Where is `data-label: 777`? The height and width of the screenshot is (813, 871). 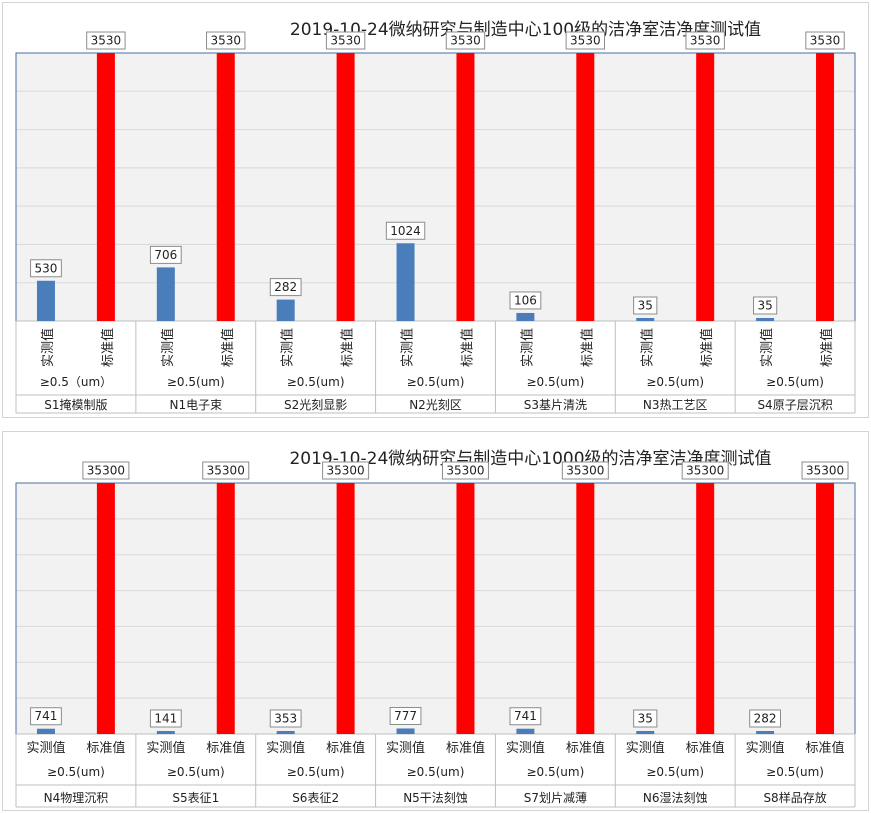
data-label: 777 is located at coordinates (405, 716).